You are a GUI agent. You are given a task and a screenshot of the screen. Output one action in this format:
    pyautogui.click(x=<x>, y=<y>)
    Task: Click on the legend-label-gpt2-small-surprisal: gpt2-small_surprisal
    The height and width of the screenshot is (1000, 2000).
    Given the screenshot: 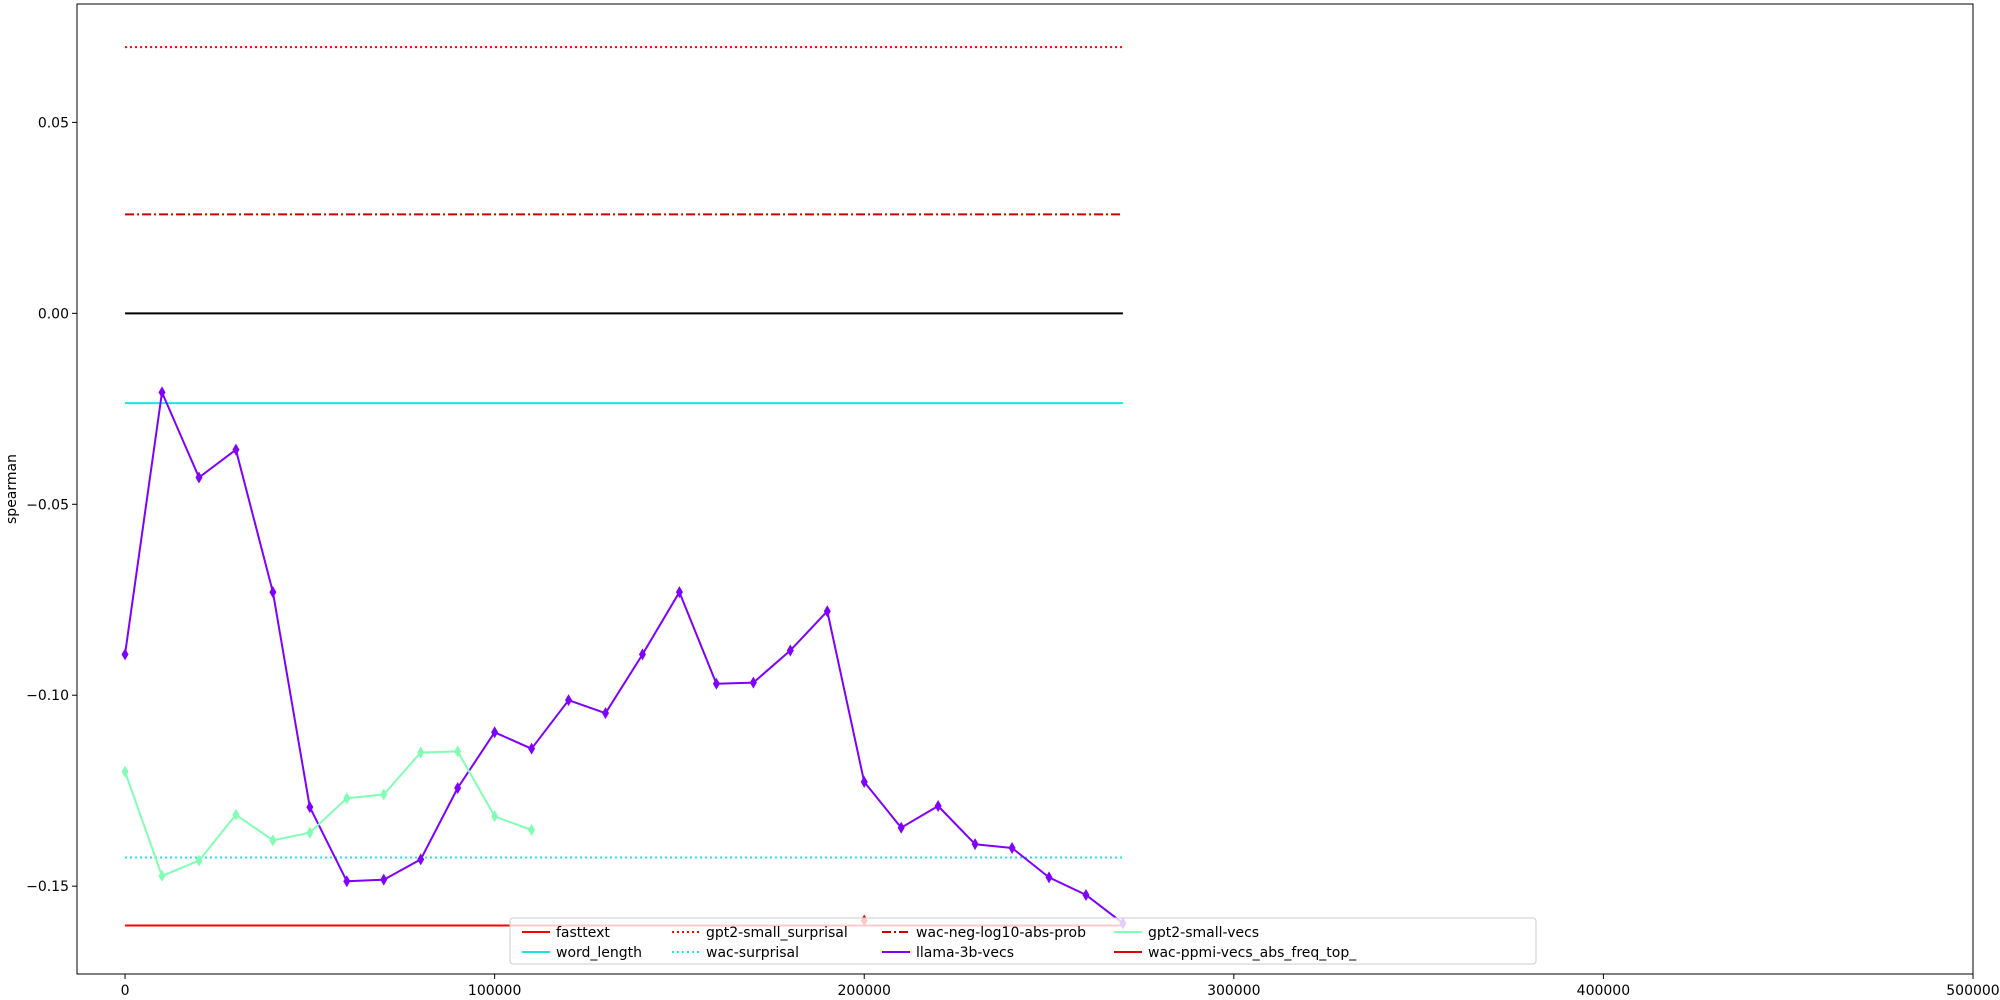 What is the action you would take?
    pyautogui.click(x=777, y=933)
    